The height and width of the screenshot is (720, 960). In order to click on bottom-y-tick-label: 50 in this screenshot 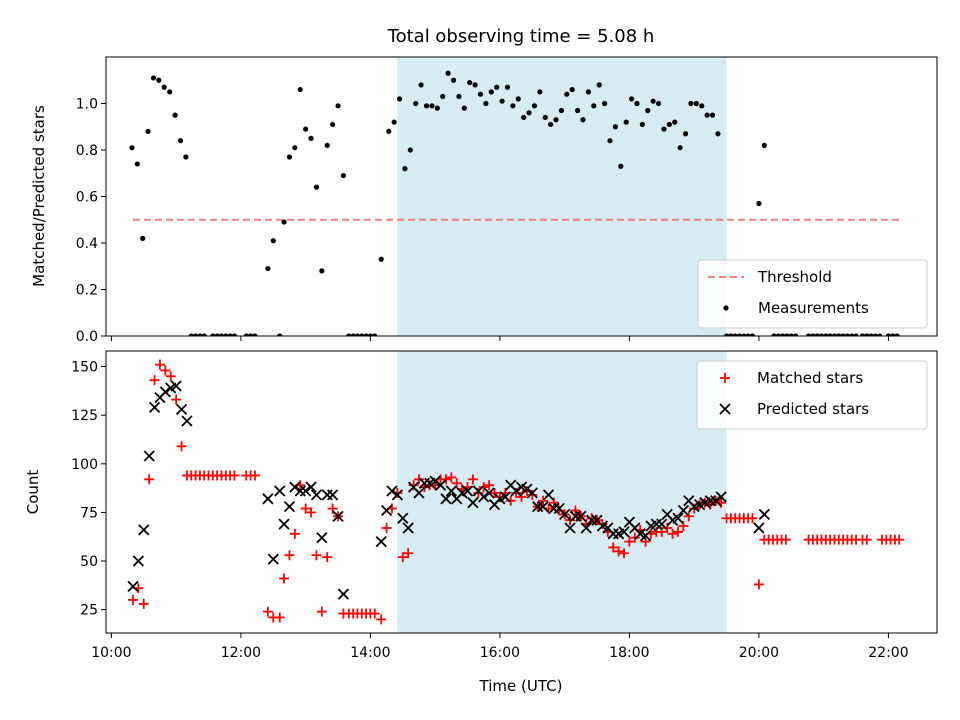, I will do `click(89, 562)`.